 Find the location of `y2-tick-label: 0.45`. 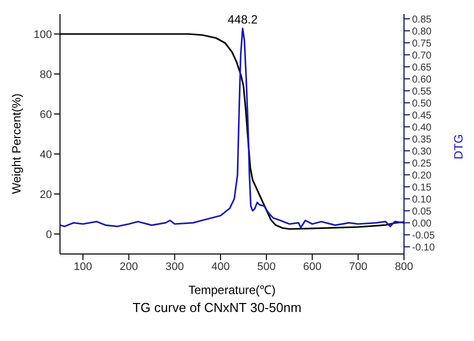

y2-tick-label: 0.45 is located at coordinates (422, 116).